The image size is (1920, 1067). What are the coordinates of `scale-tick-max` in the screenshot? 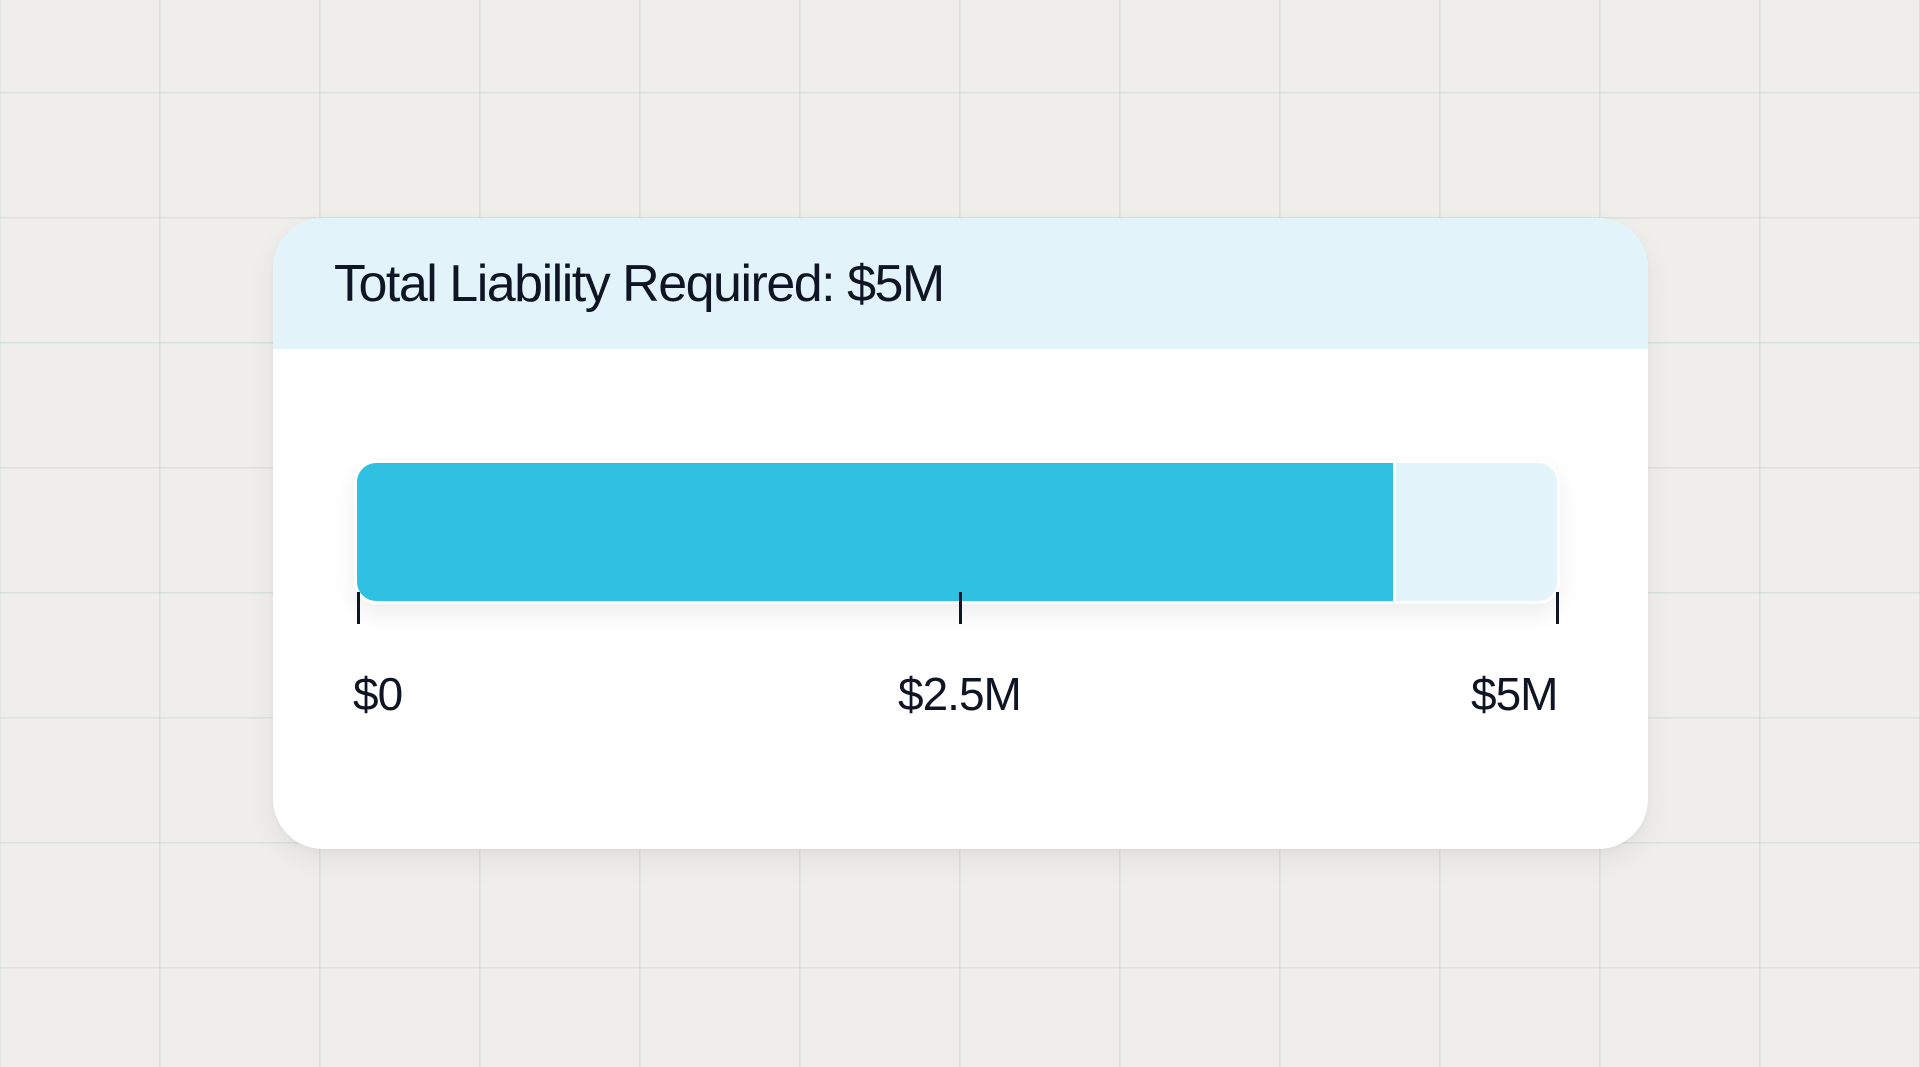 It's located at (1557, 608).